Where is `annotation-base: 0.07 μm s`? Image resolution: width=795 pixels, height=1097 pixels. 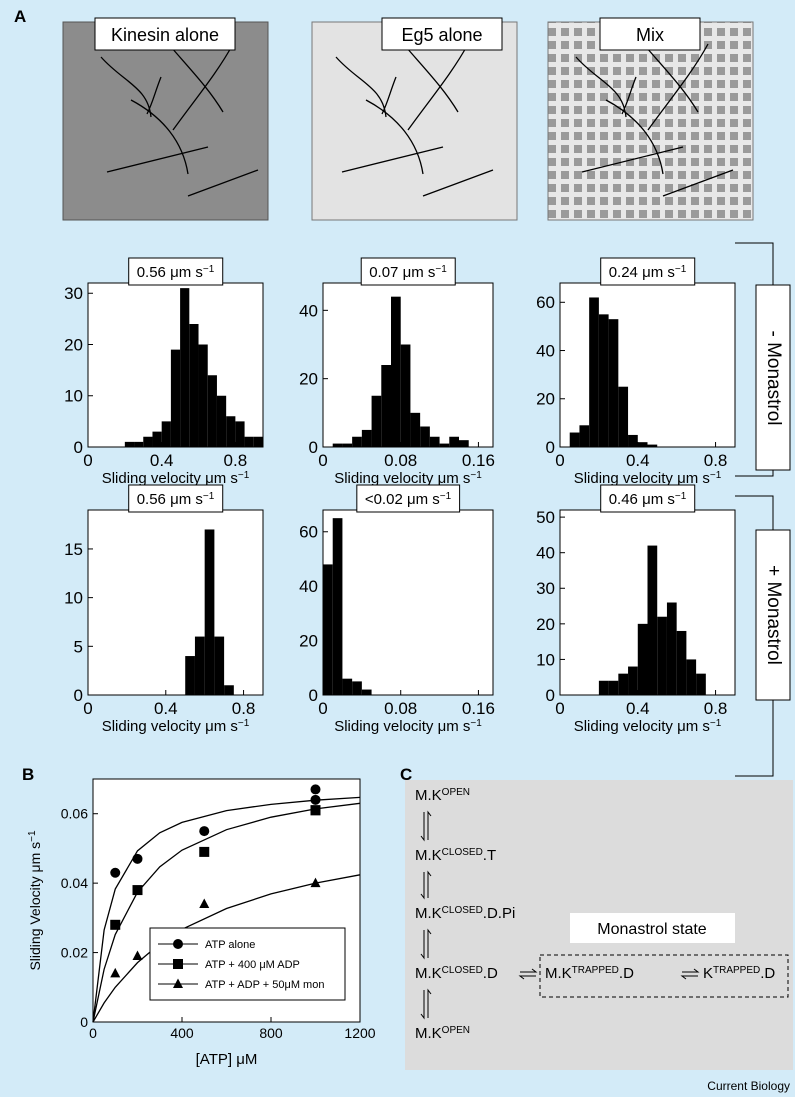
annotation-base: 0.07 μm s is located at coordinates (402, 272).